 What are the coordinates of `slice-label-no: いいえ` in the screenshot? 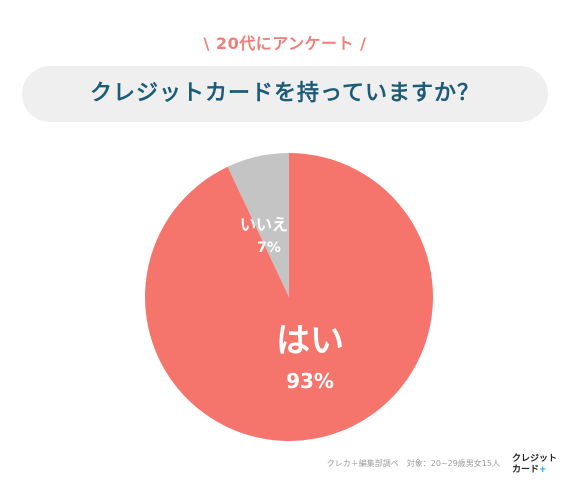 It's located at (264, 224).